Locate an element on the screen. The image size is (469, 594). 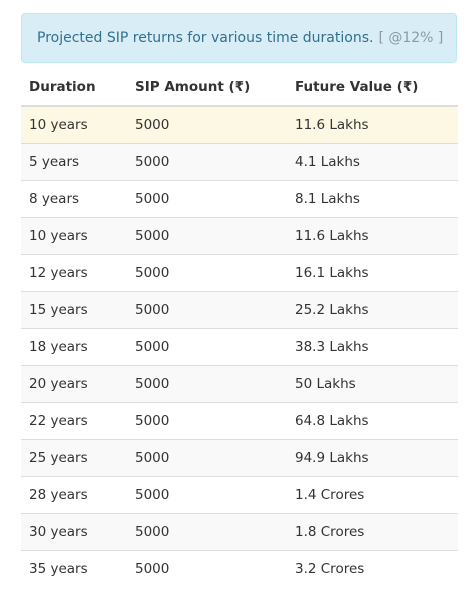
cell-duration: 8 years is located at coordinates (74, 199).